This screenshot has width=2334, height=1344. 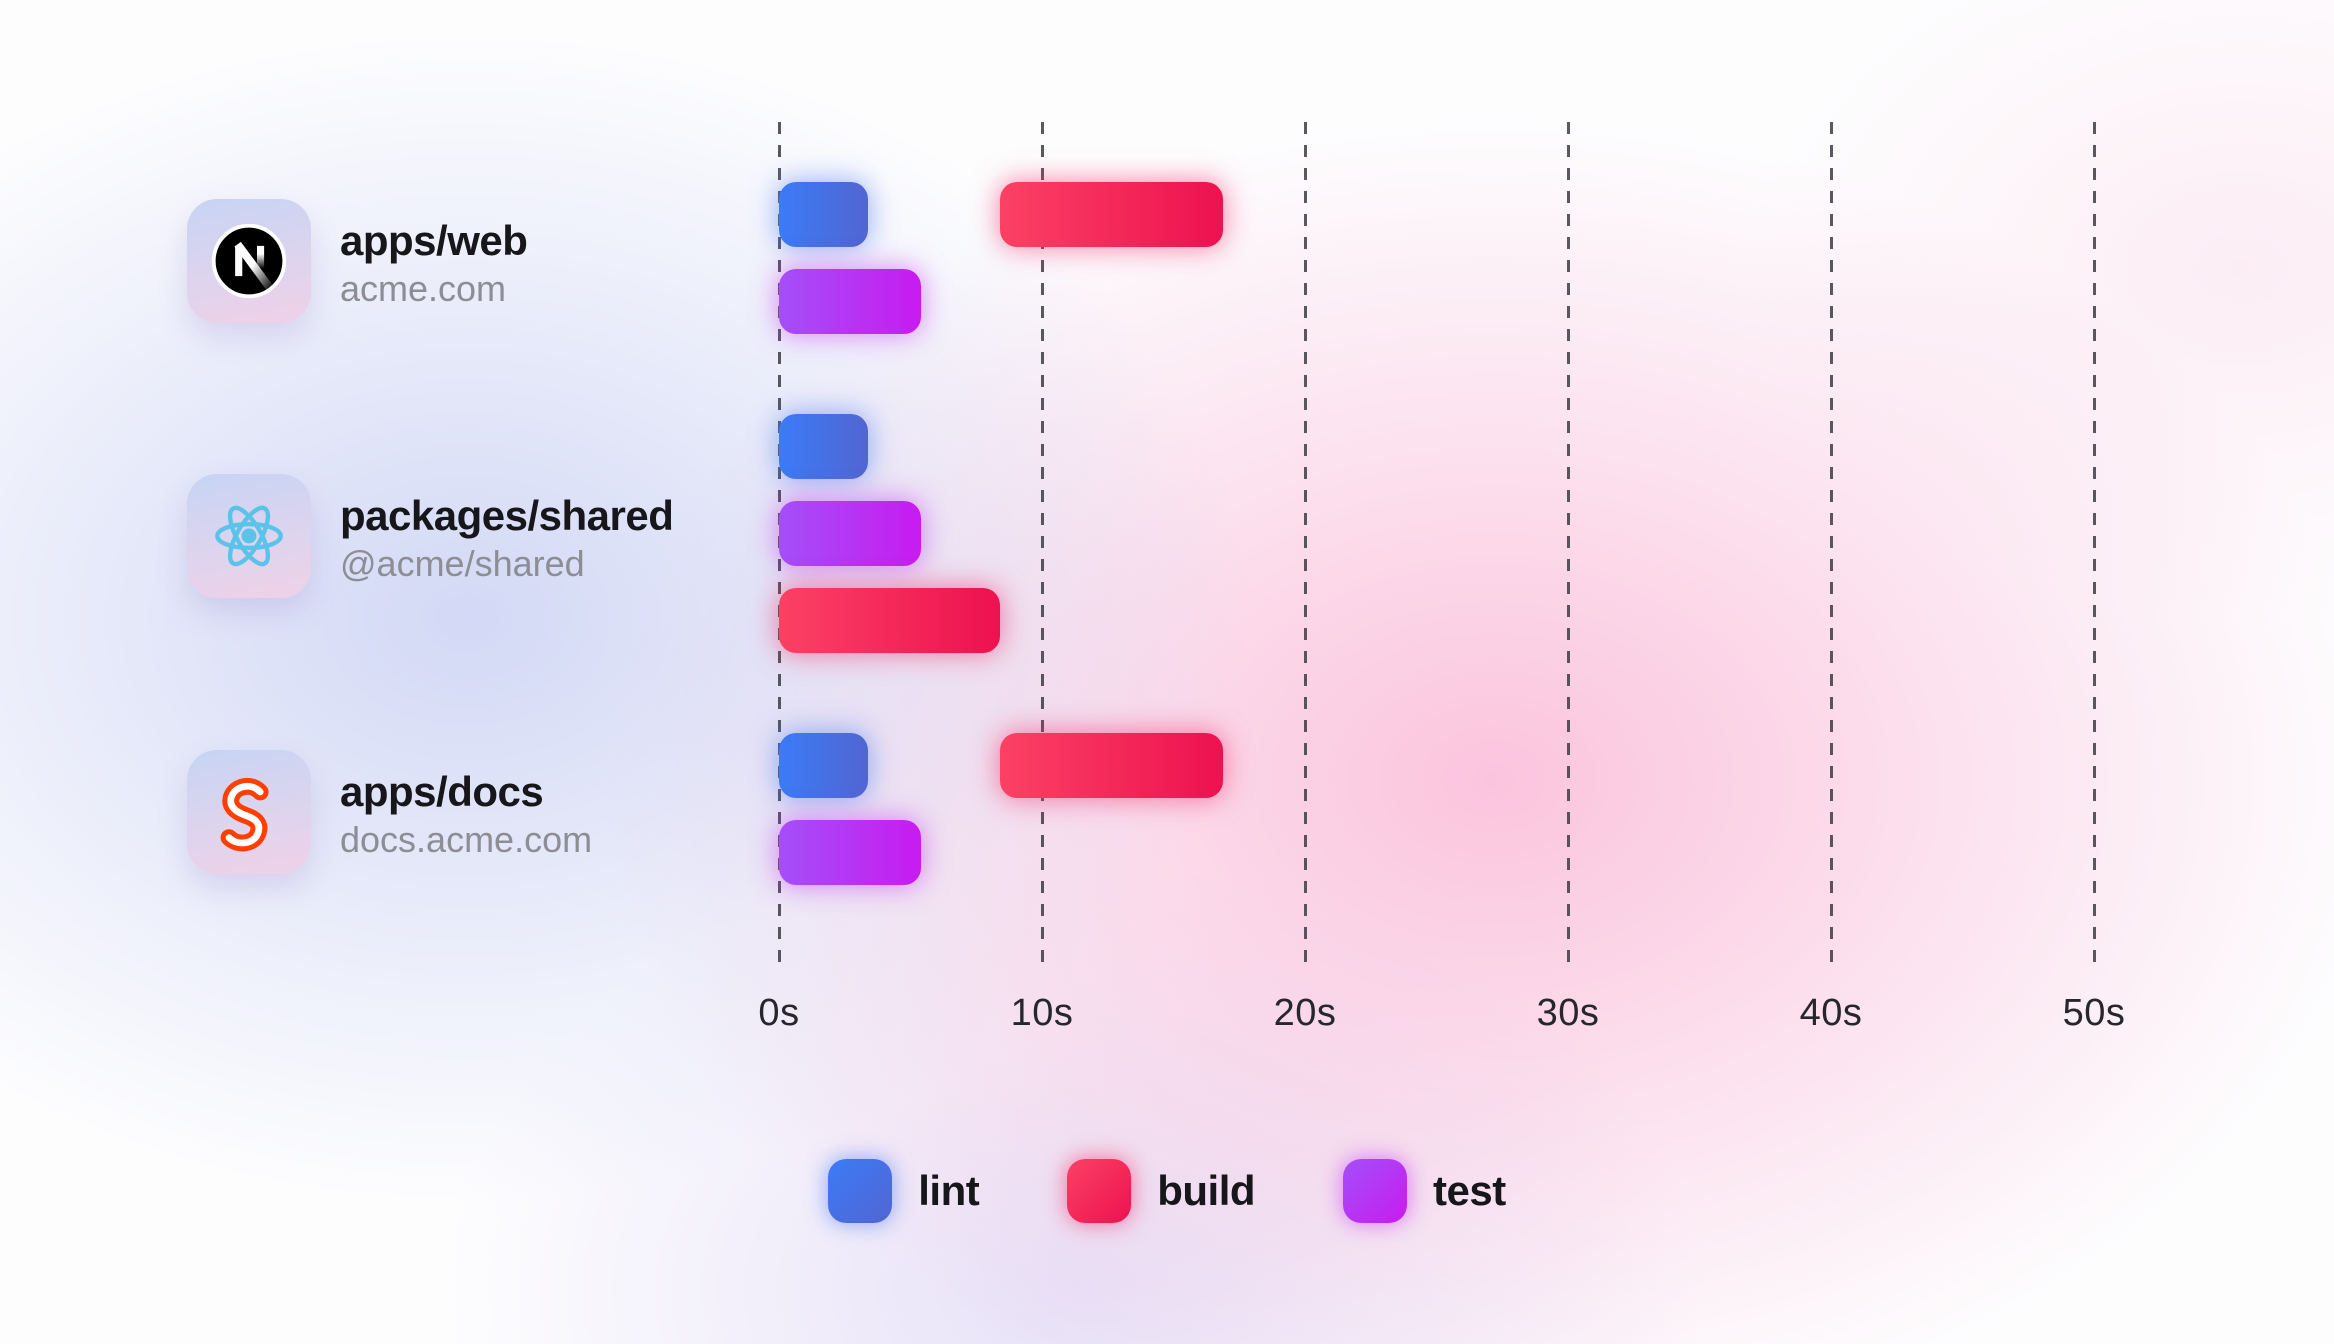 What do you see at coordinates (904, 1191) in the screenshot?
I see `legend-item-lint: lint` at bounding box center [904, 1191].